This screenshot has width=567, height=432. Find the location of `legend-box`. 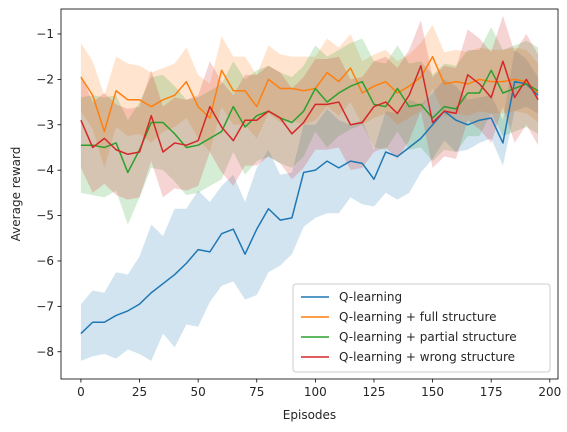

legend-box is located at coordinates (421, 328).